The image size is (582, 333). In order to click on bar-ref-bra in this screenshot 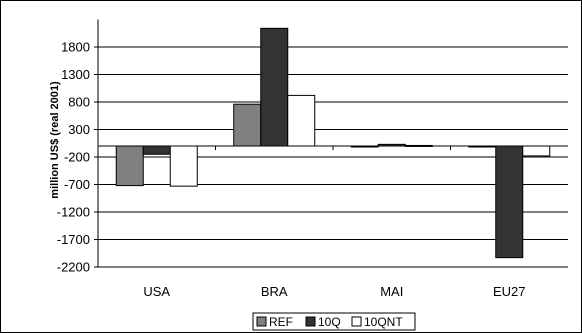, I will do `click(247, 125)`.